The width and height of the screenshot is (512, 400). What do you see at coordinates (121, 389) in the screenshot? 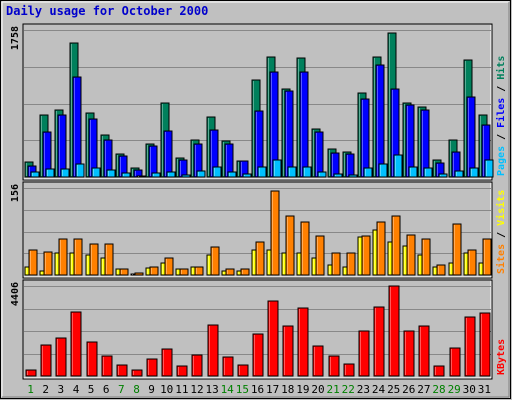
I see `x-tick-label: 7` at bounding box center [121, 389].